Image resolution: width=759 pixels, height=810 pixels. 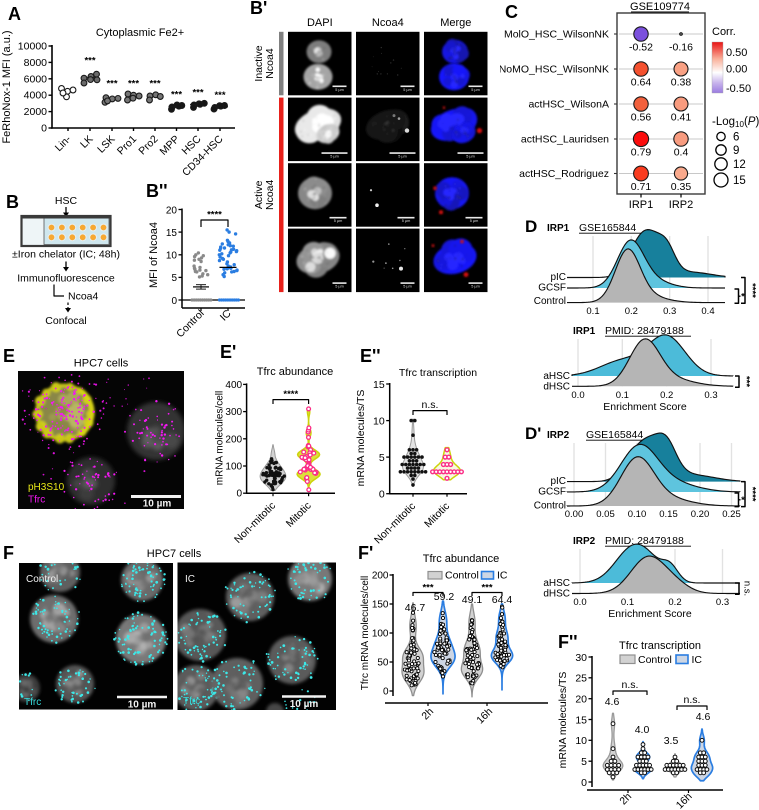 I want to click on svg-text: E'', so click(x=370, y=356).